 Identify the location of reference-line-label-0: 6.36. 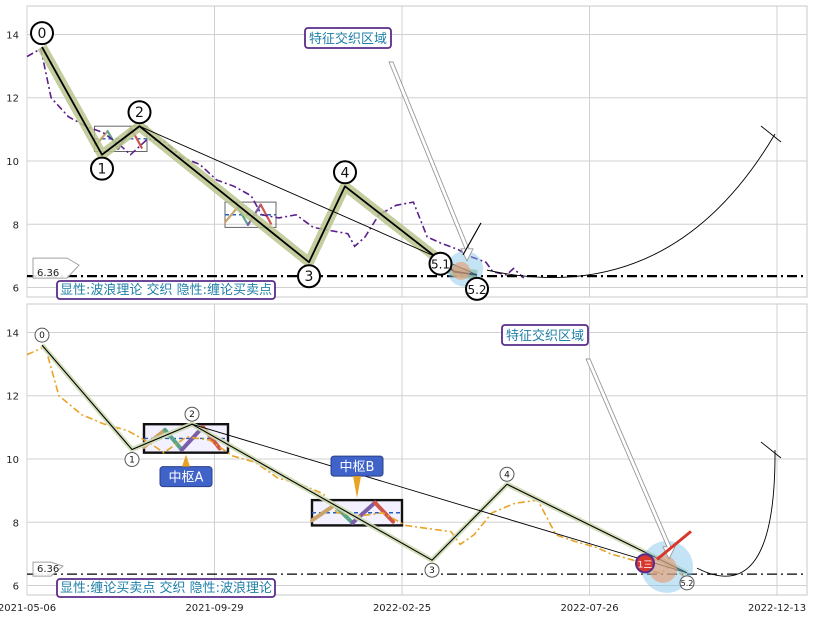
(48, 273).